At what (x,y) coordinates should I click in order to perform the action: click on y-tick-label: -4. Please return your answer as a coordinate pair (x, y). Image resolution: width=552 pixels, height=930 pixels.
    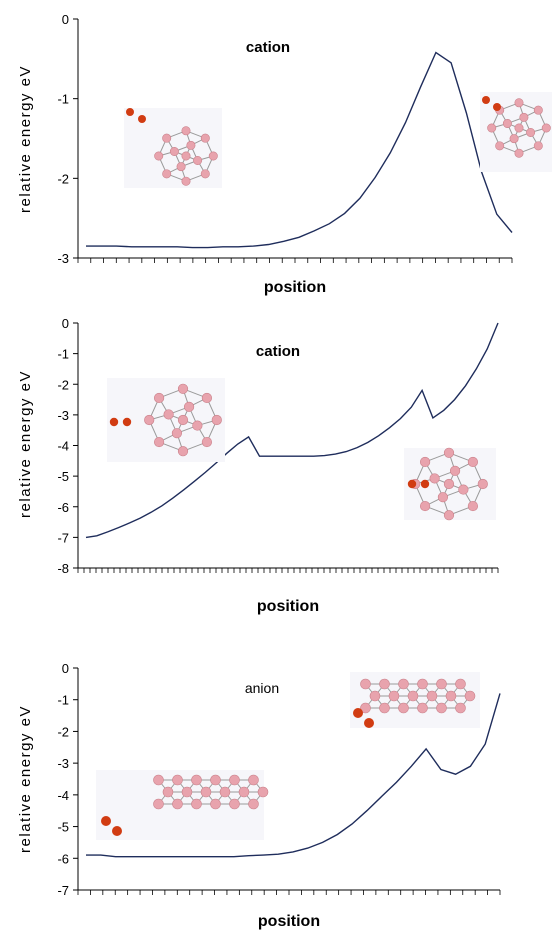
    Looking at the image, I should click on (63, 795).